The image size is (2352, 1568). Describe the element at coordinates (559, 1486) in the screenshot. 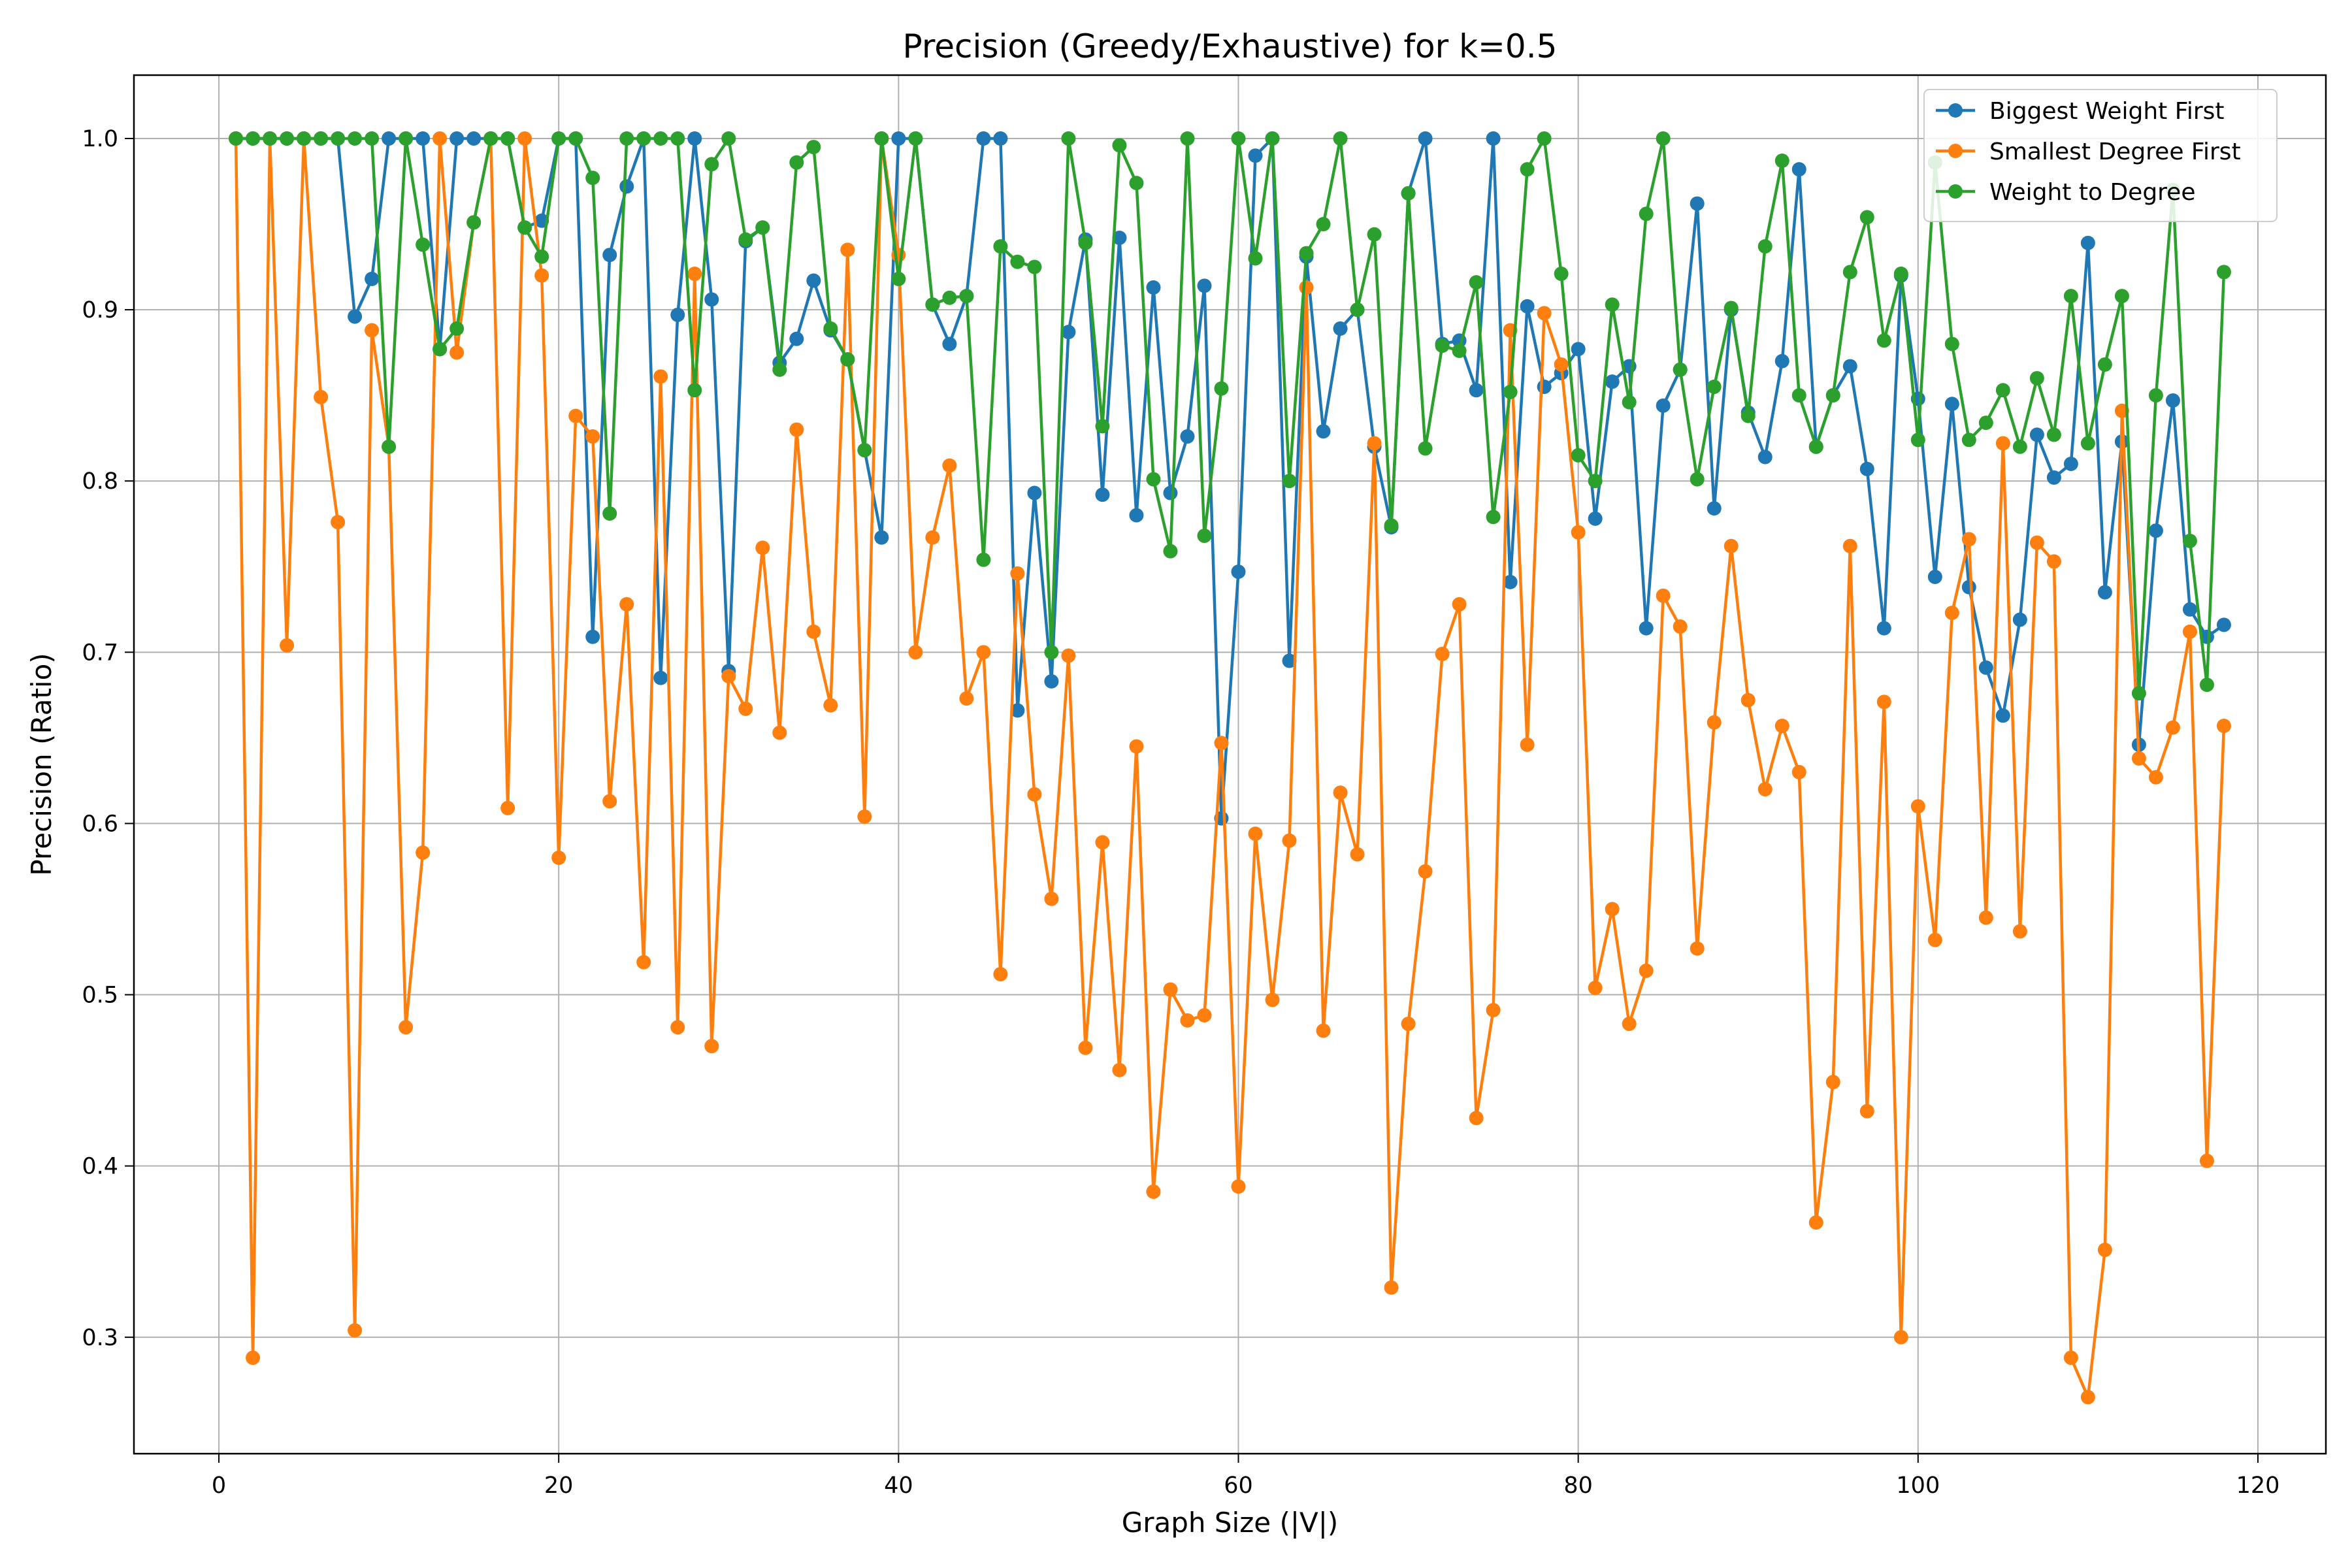

I see `x-tick-label: 20` at that location.